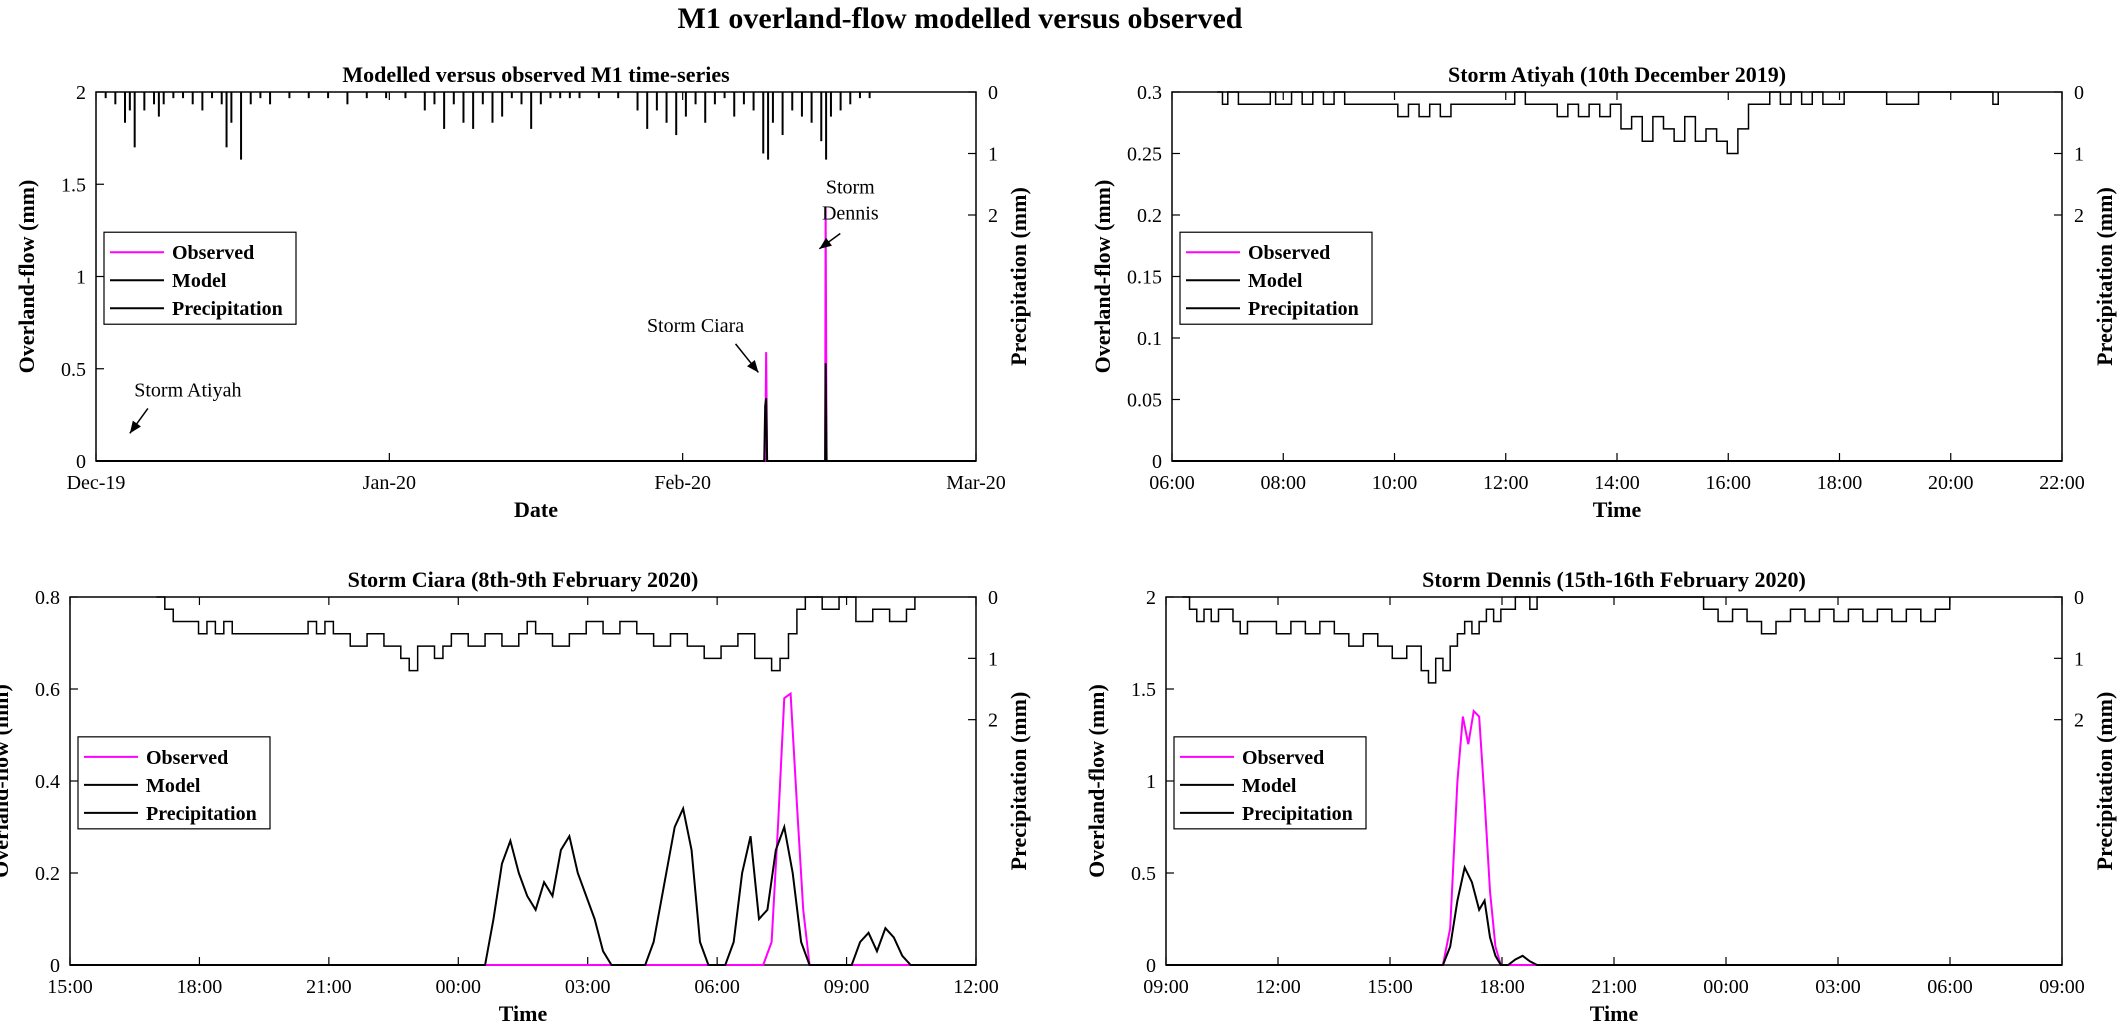 The width and height of the screenshot is (2128, 1033). Describe the element at coordinates (1144, 155) in the screenshot. I see `y-tick-label: 0.25` at that location.